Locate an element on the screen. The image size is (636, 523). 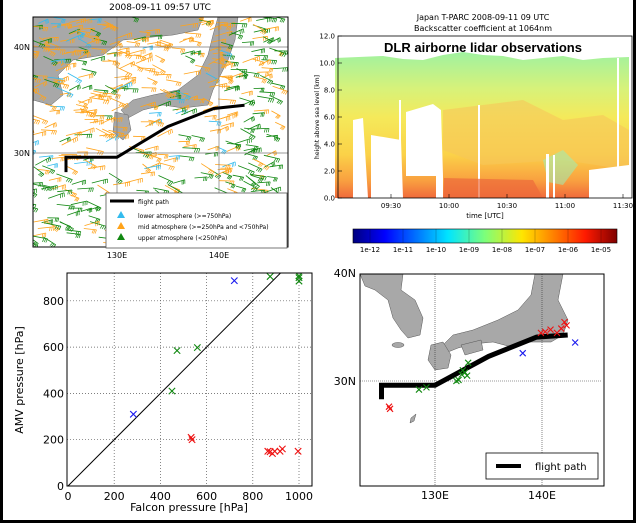
colorbar-tick-label: 1e-12 is located at coordinates (370, 250).